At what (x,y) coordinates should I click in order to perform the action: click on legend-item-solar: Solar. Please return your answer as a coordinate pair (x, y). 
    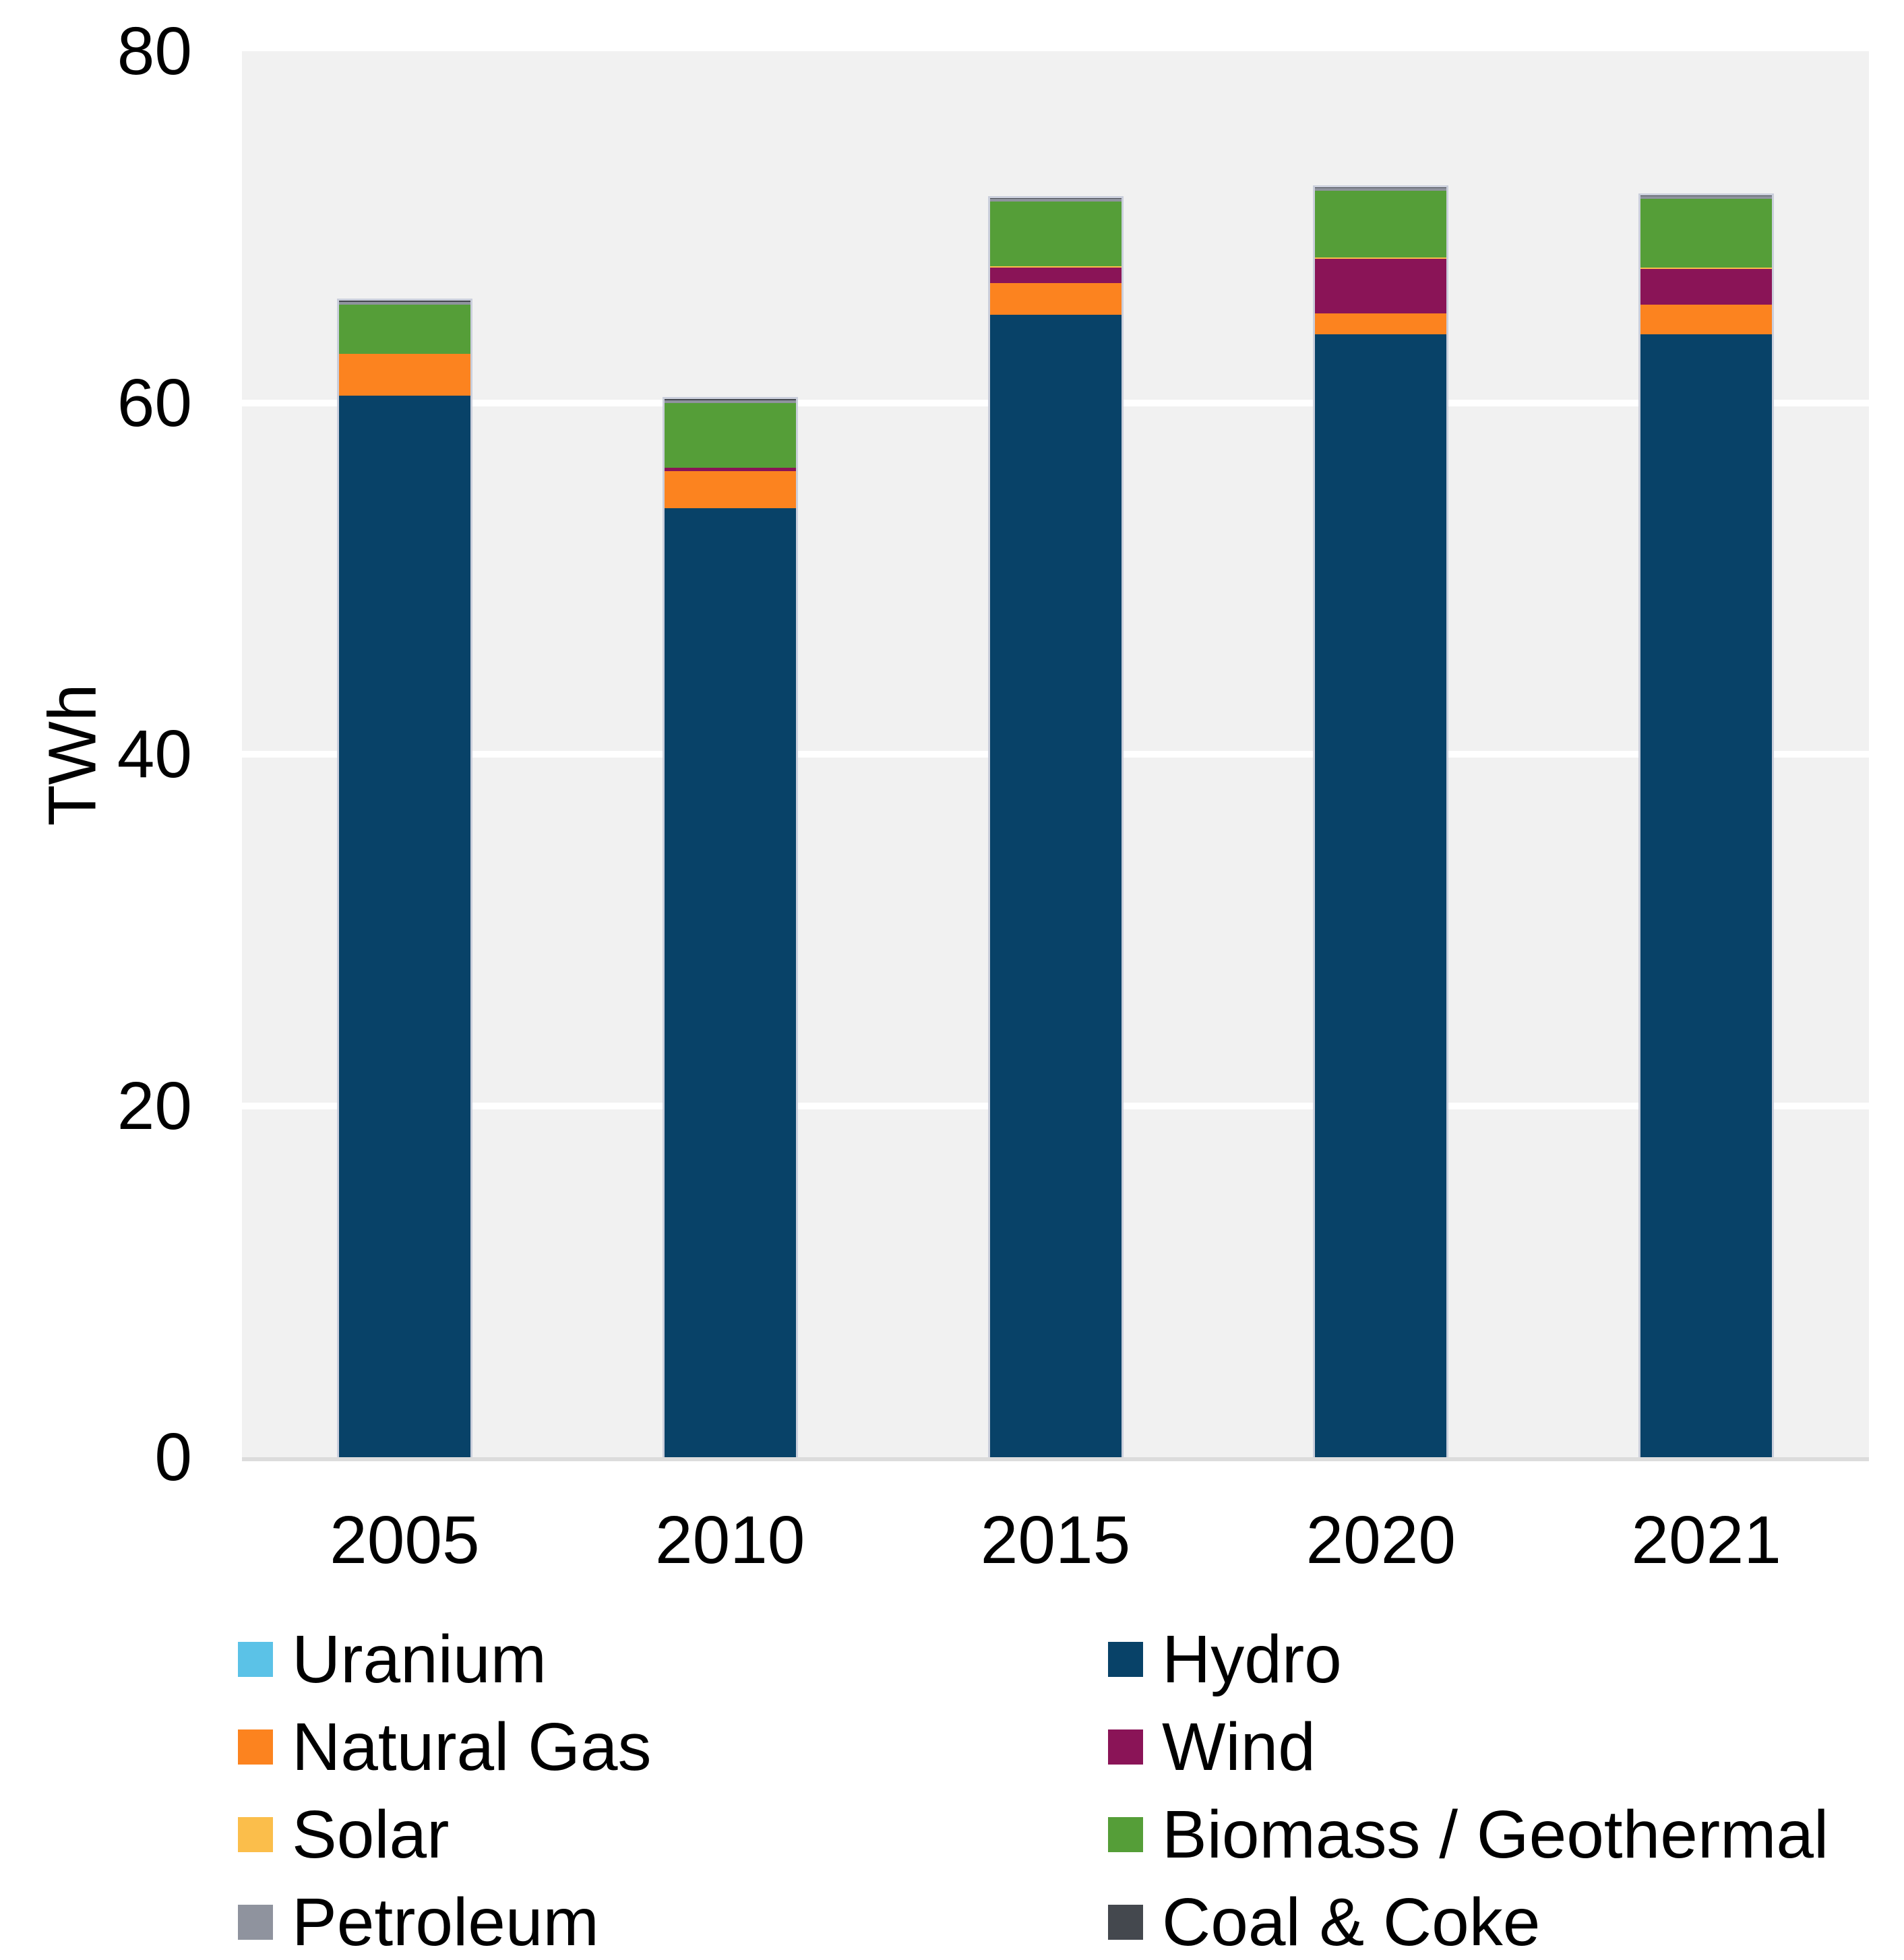
    Looking at the image, I should click on (343, 1835).